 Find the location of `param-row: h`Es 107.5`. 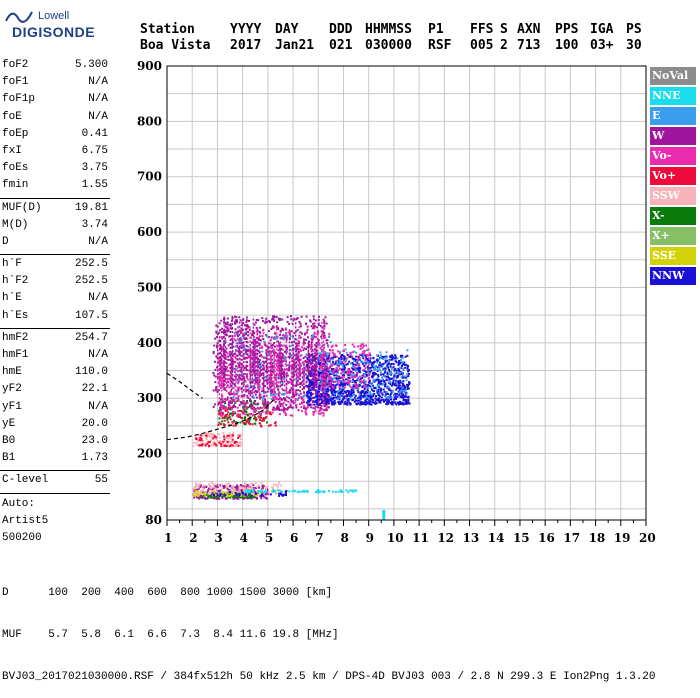

param-row: h`Es 107.5 is located at coordinates (55, 317).